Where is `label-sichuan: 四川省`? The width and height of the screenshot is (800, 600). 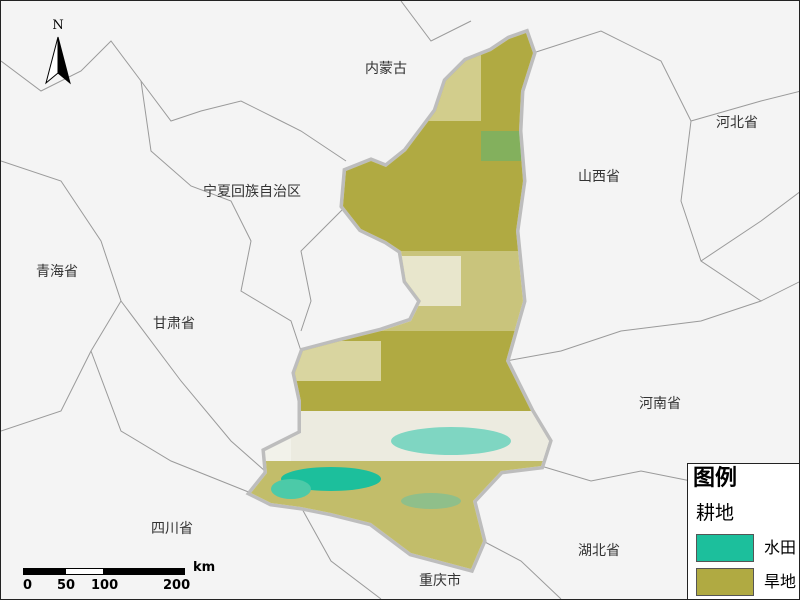
label-sichuan: 四川省 is located at coordinates (172, 529).